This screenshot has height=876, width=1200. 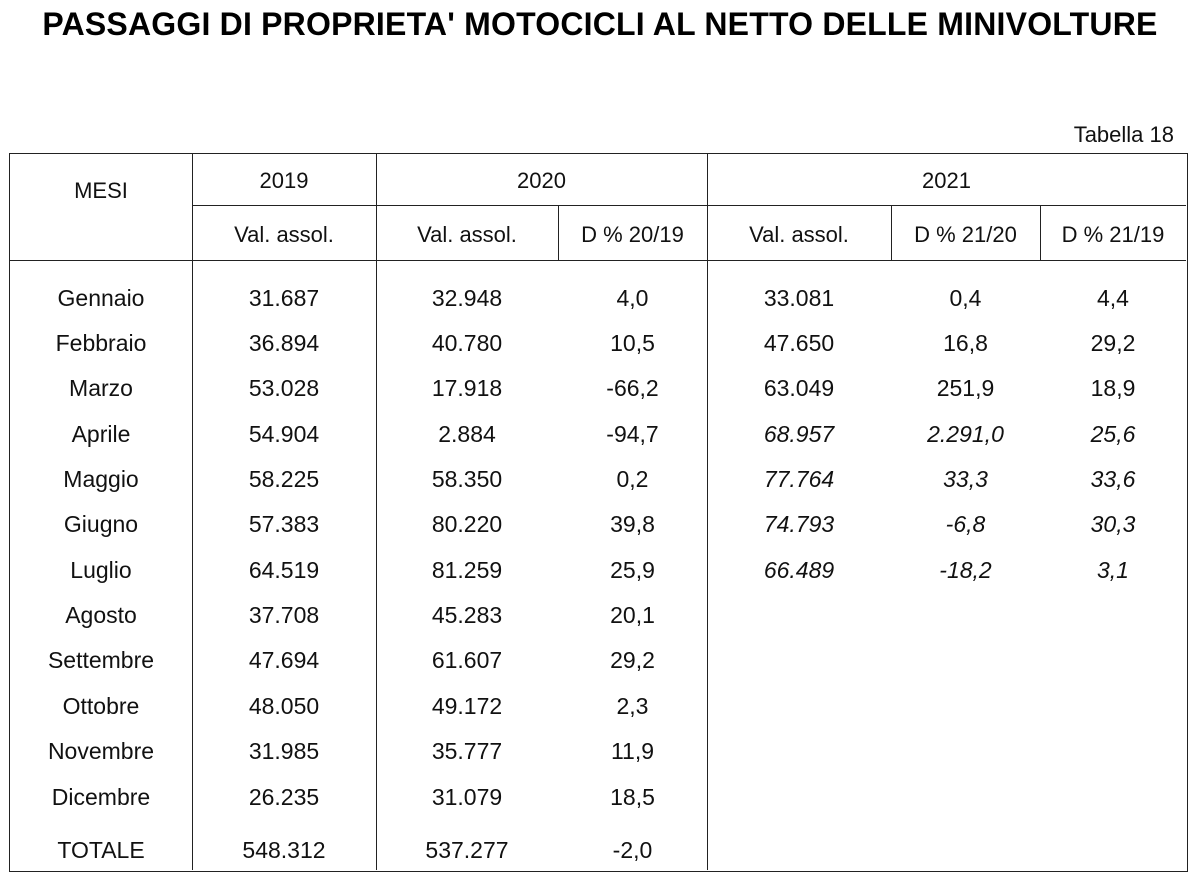 What do you see at coordinates (284, 234) in the screenshot?
I see `subheader-val-2019: Val. assol.` at bounding box center [284, 234].